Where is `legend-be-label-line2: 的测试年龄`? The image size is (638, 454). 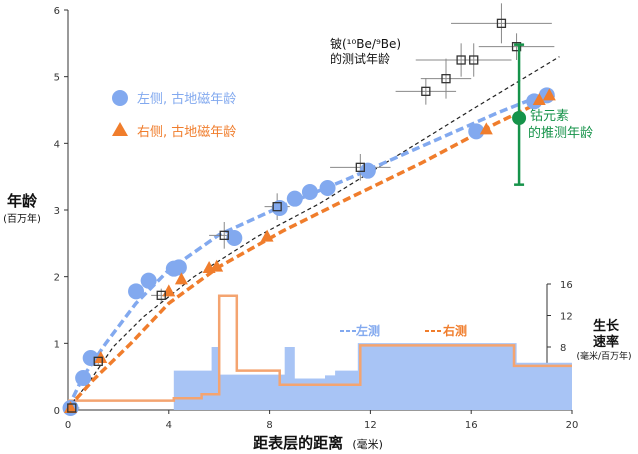
legend-be-label-line2: 的测试年龄 is located at coordinates (360, 58).